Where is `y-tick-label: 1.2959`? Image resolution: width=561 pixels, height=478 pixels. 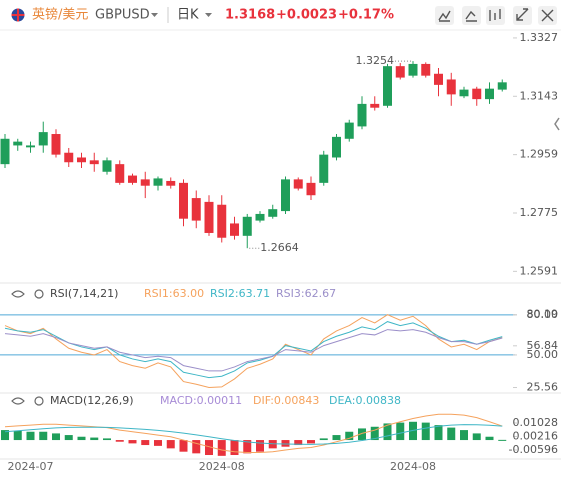
y-tick-label: 1.2959 is located at coordinates (539, 154).